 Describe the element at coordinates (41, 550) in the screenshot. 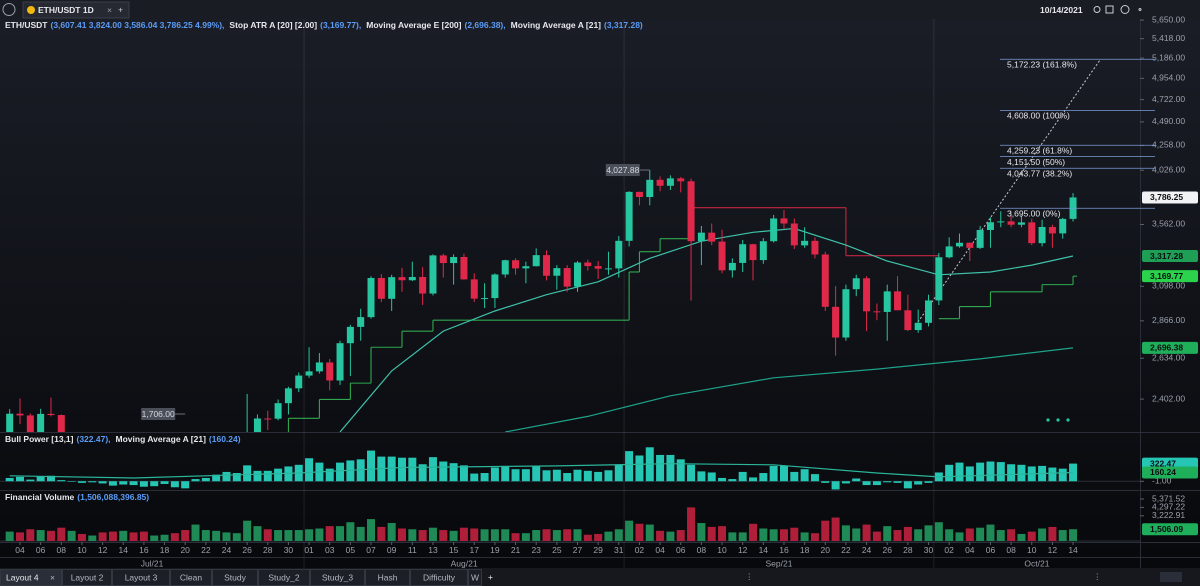

I see `x-tick-label: 06` at that location.